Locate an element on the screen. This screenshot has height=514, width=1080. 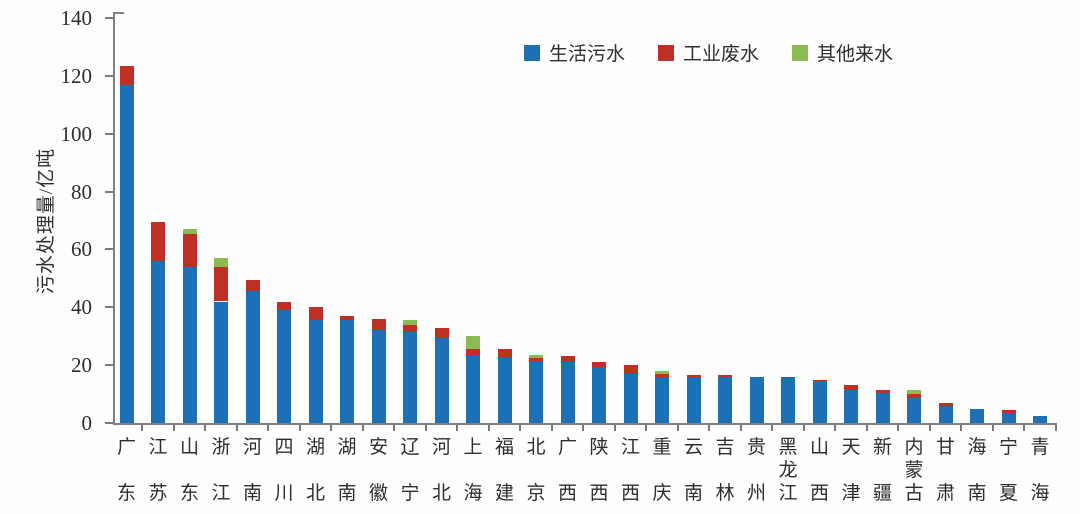
bar-segment-云南-工业废水 is located at coordinates (693, 376).